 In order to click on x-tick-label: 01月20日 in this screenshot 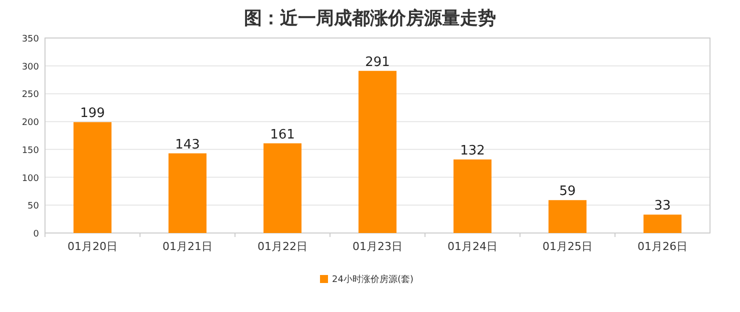, I will do `click(93, 246)`.